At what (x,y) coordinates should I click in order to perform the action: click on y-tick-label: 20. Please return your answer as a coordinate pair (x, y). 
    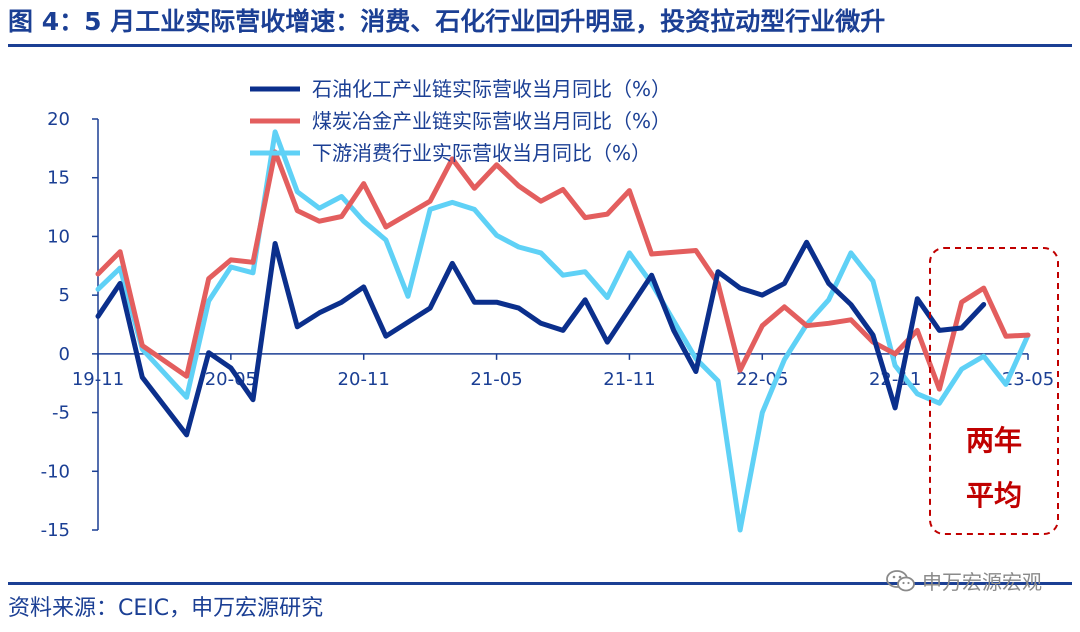
    Looking at the image, I should click on (58, 119).